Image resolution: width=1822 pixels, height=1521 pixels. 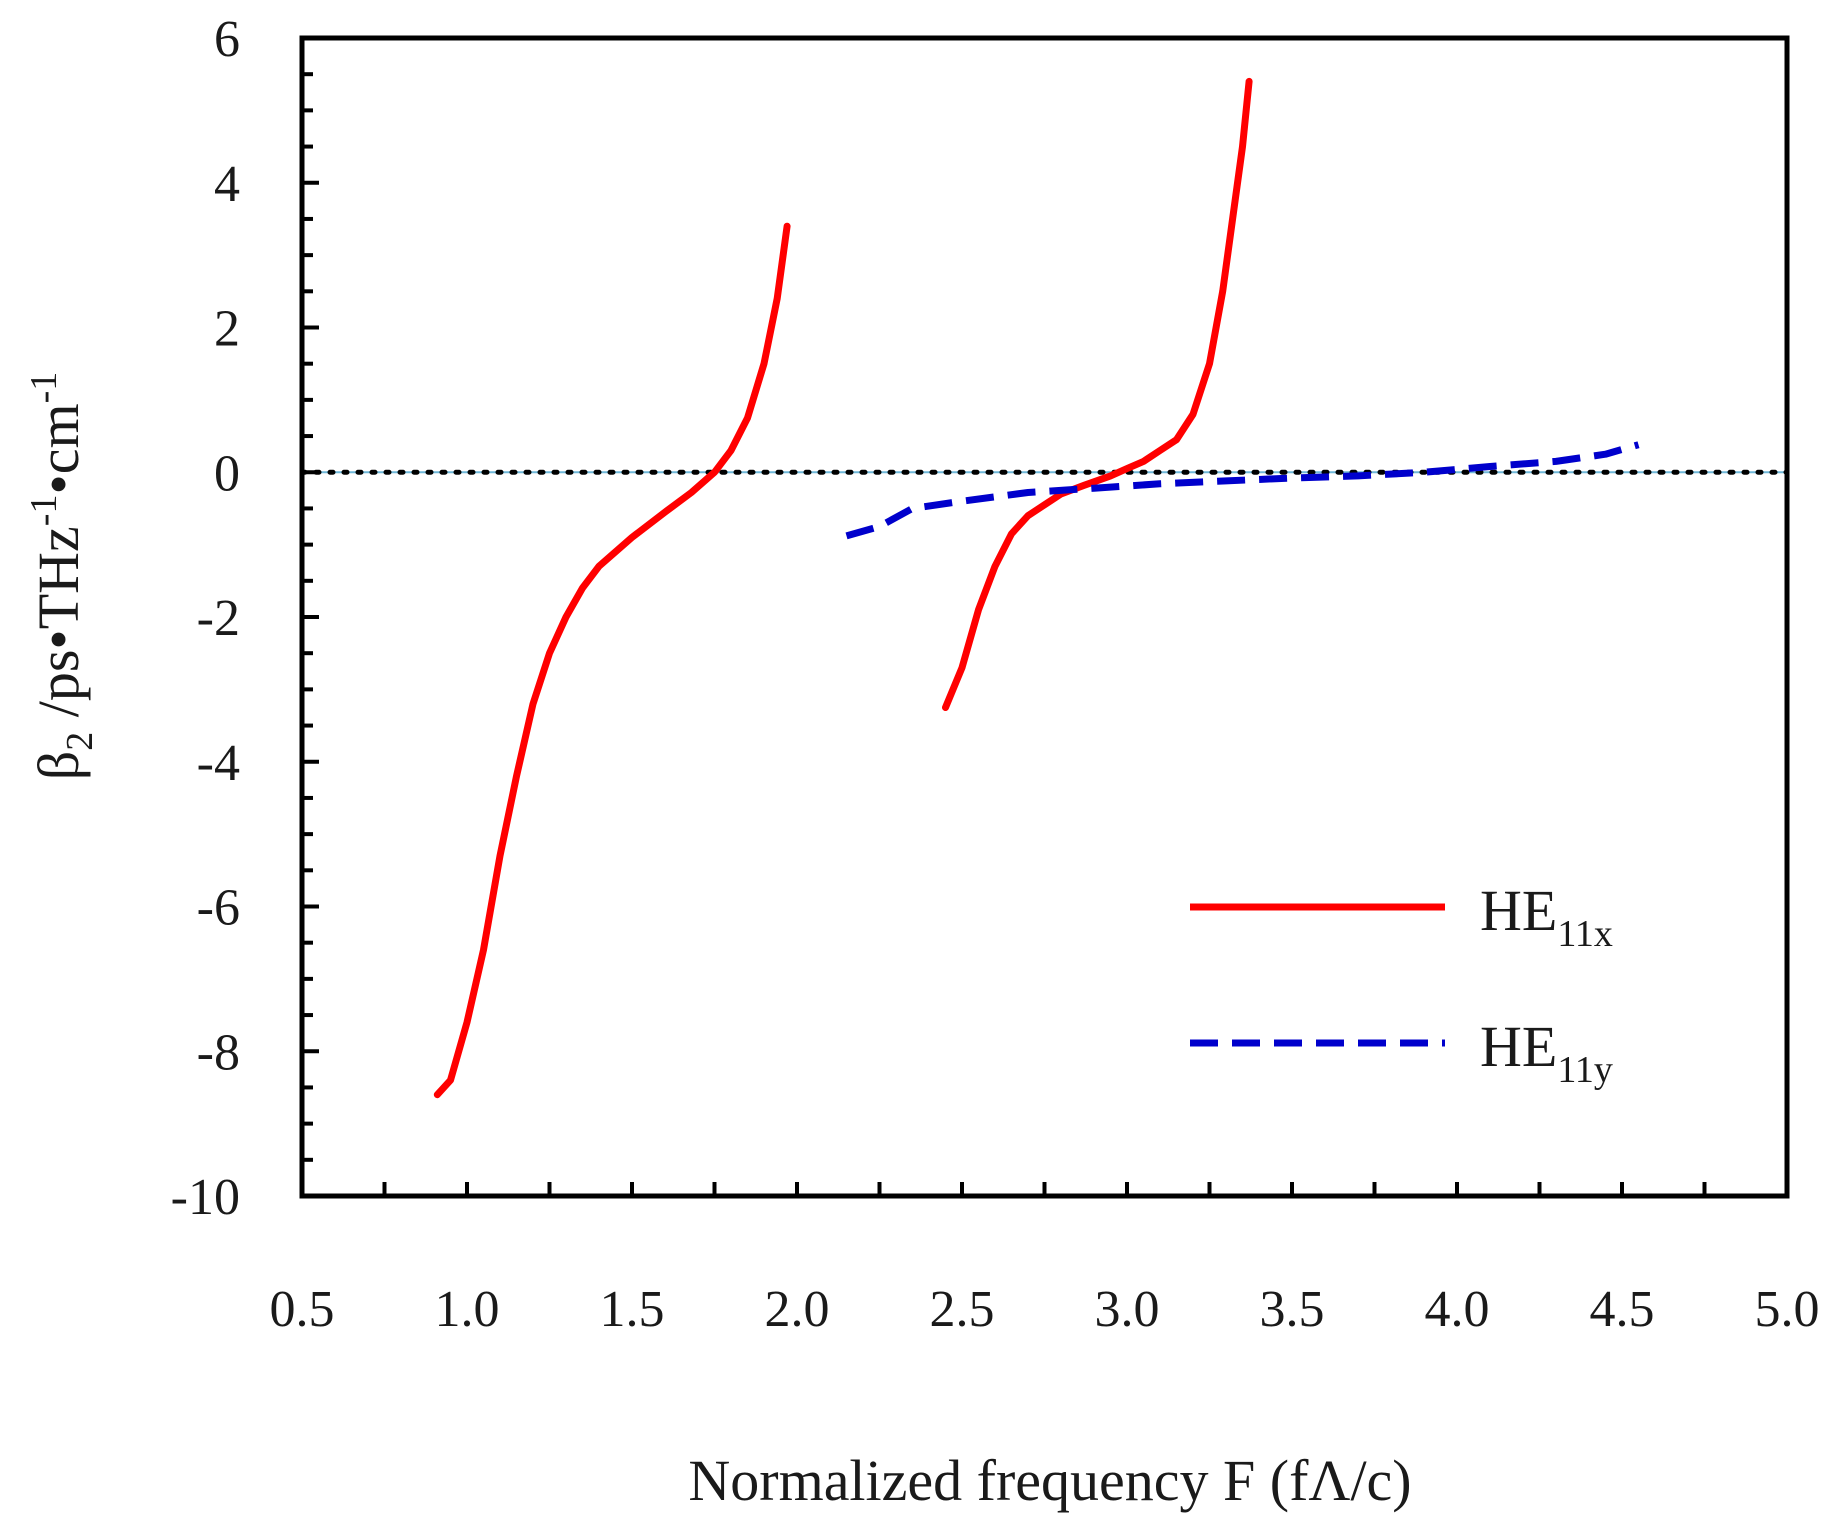 What do you see at coordinates (80, 741) in the screenshot?
I see `y-axis-title-sub: 2` at bounding box center [80, 741].